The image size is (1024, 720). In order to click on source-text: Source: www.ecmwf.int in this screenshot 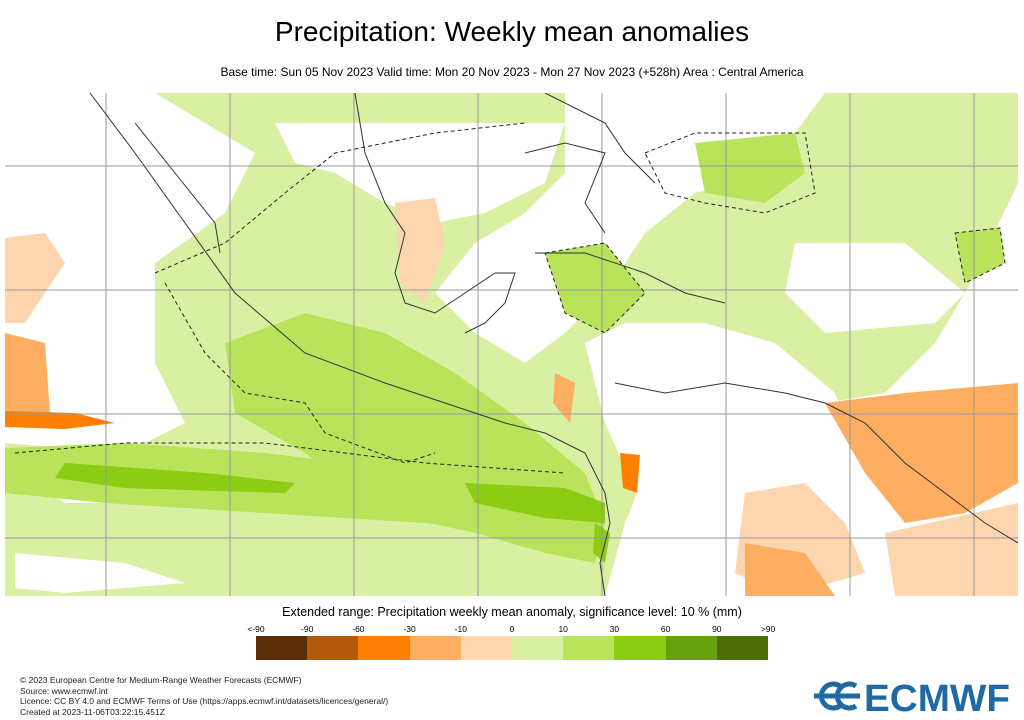, I will do `click(64, 690)`.